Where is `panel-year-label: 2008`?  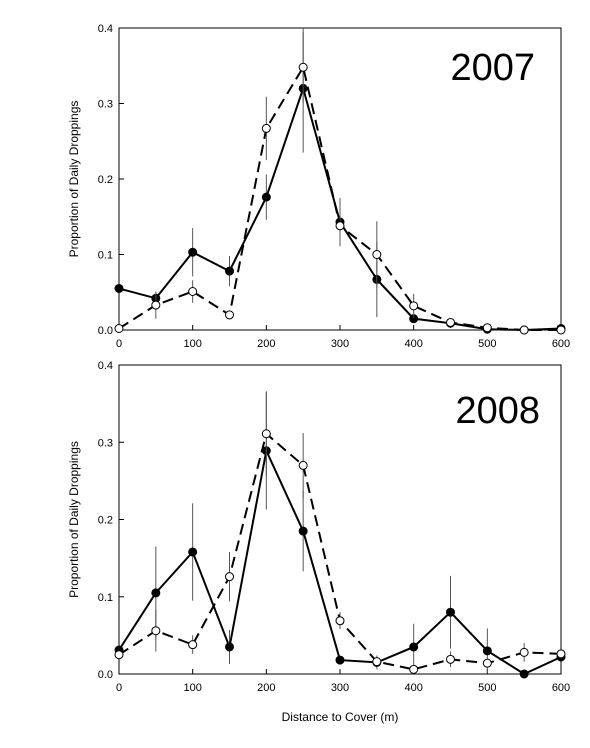
panel-year-label: 2008 is located at coordinates (497, 411).